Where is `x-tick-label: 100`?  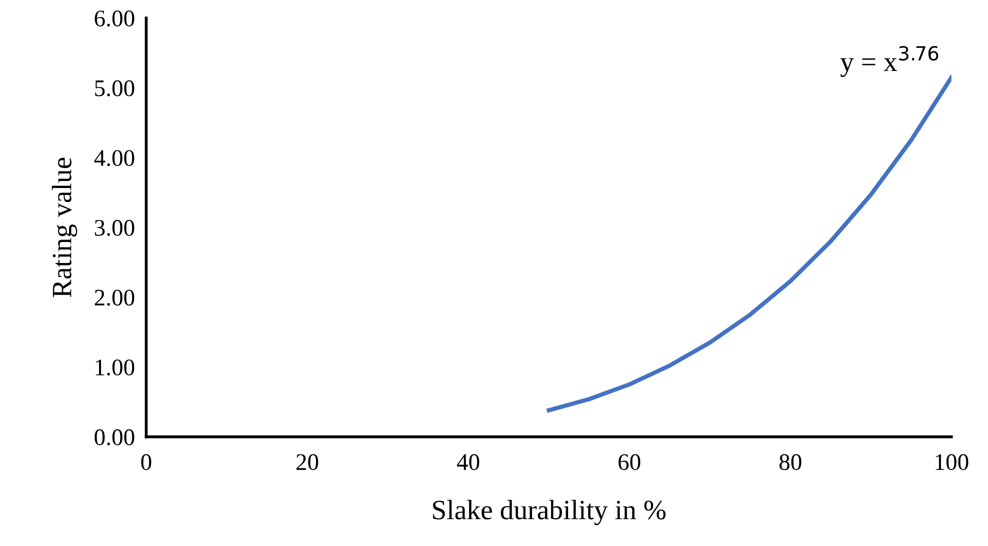 x-tick-label: 100 is located at coordinates (952, 462).